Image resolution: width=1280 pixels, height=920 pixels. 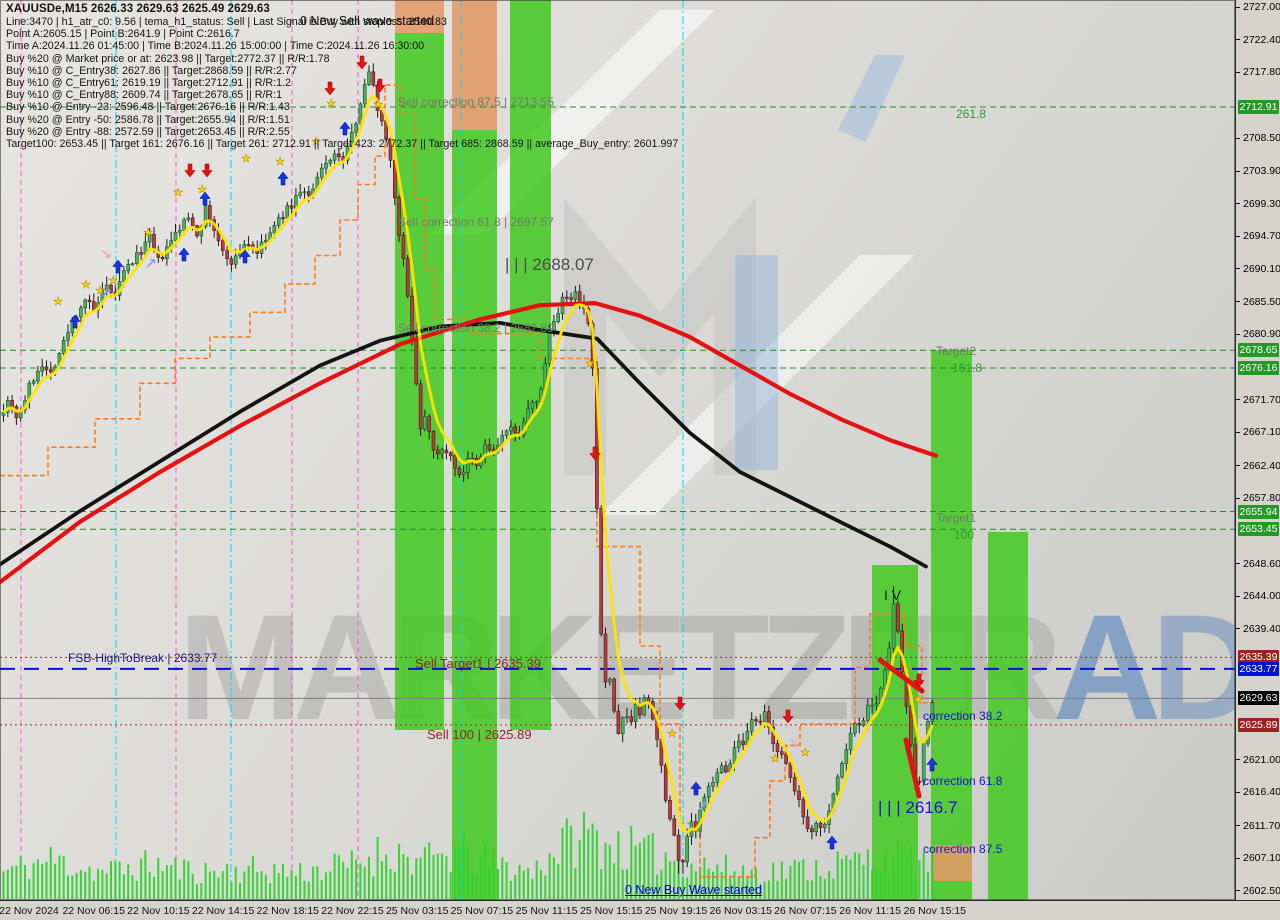 I want to click on price-tick-label: 2722.40, so click(x=1261, y=39).